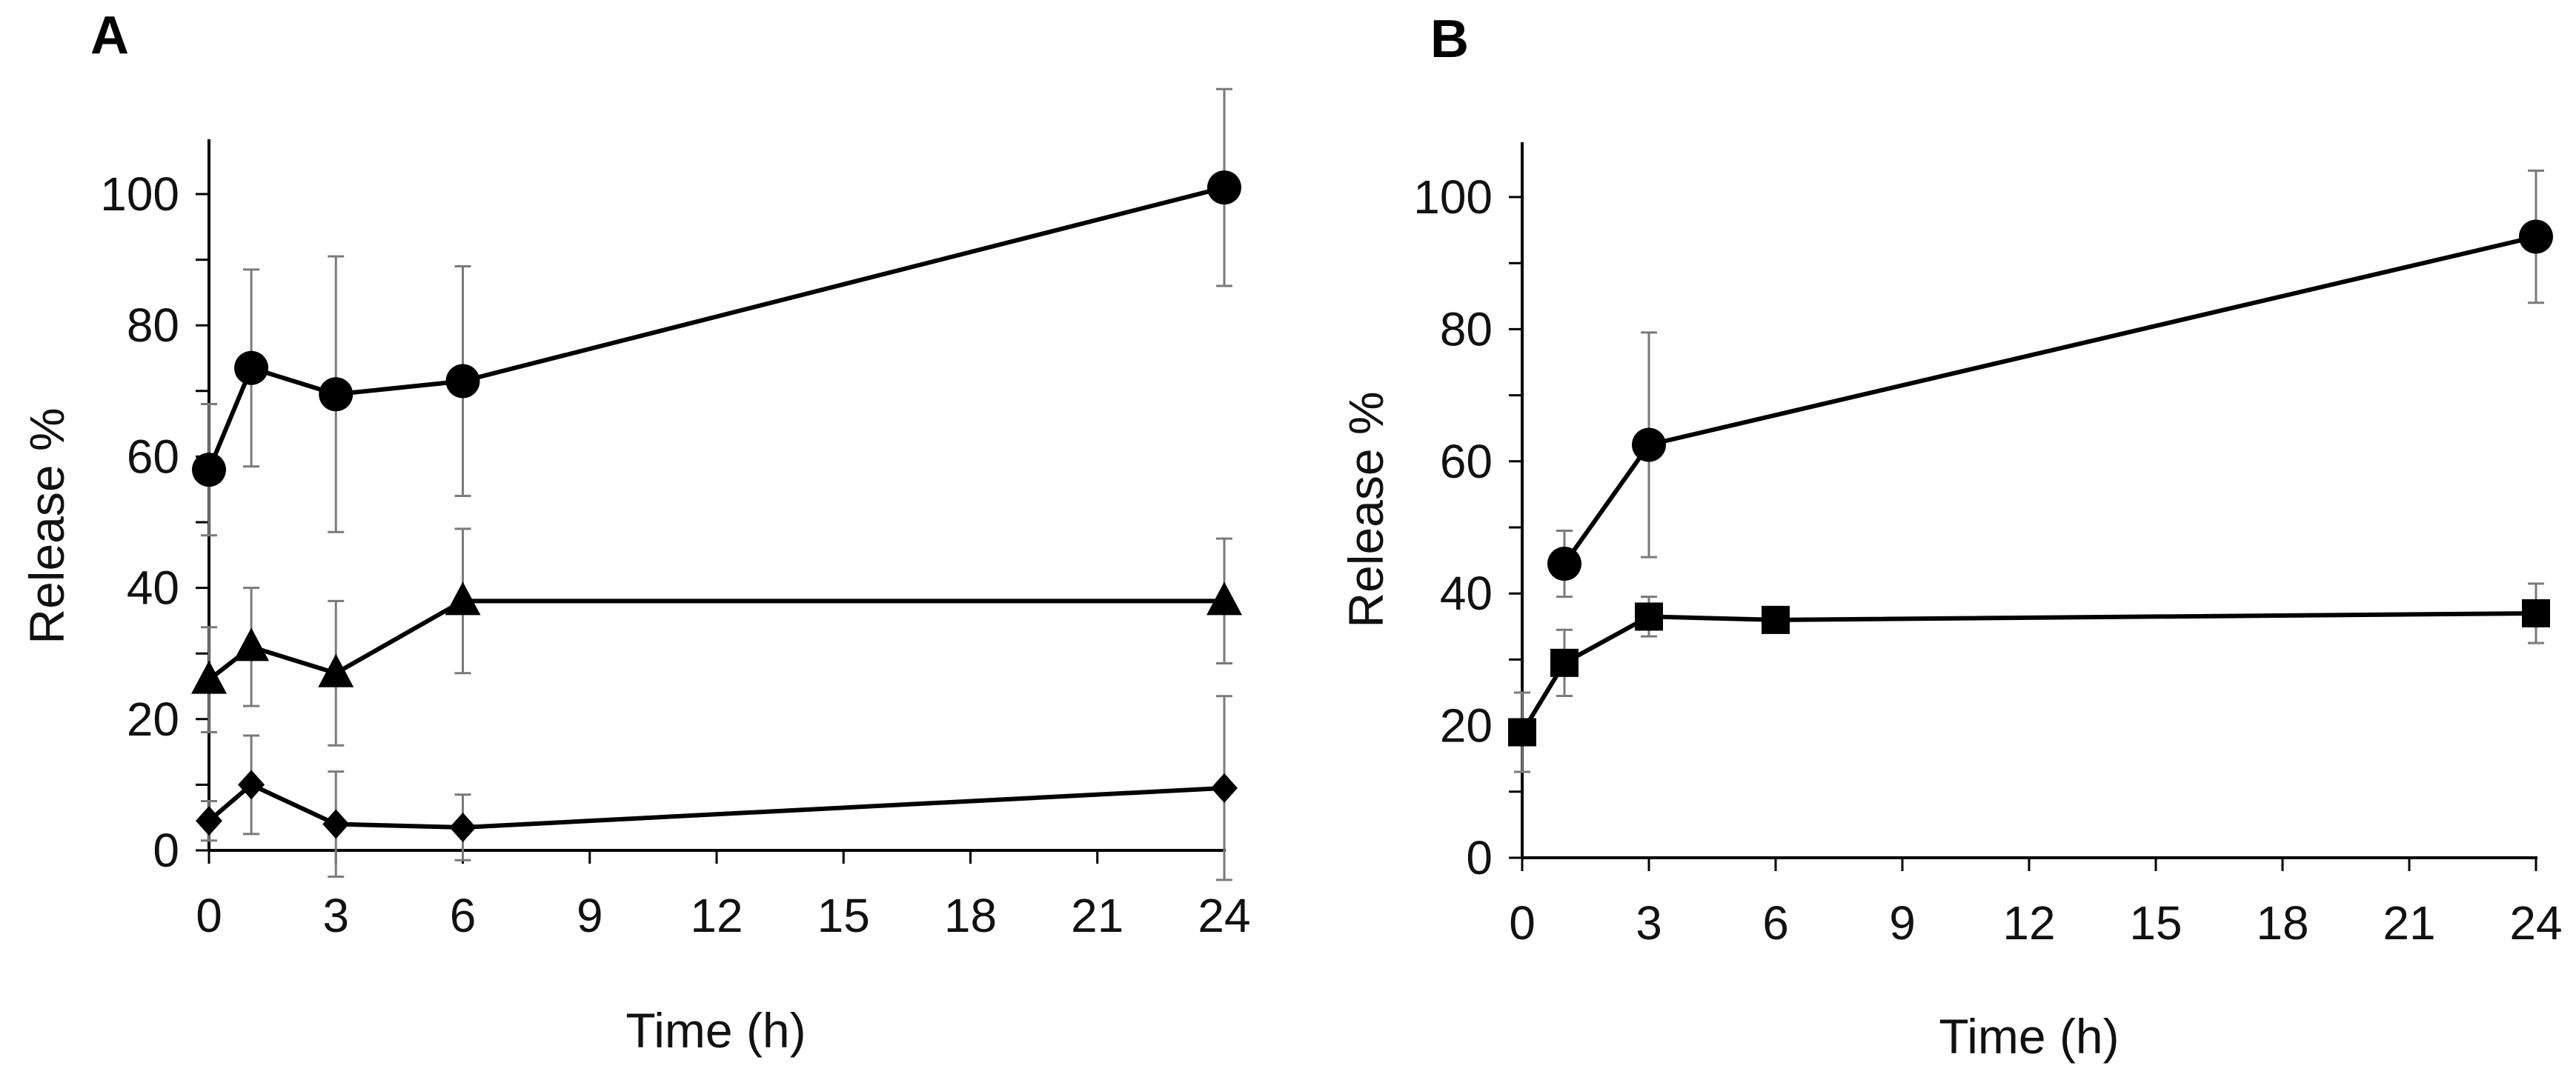  What do you see at coordinates (1522, 923) in the screenshot?
I see `panel-b-x-tick-label: 0` at bounding box center [1522, 923].